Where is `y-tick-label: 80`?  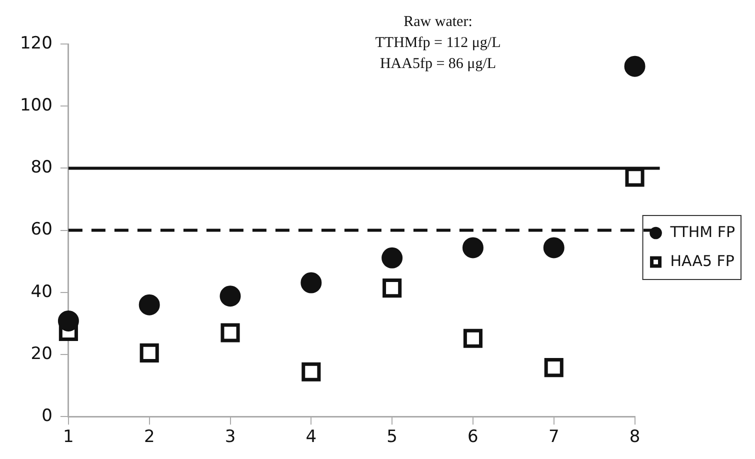 y-tick-label: 80 is located at coordinates (41, 168).